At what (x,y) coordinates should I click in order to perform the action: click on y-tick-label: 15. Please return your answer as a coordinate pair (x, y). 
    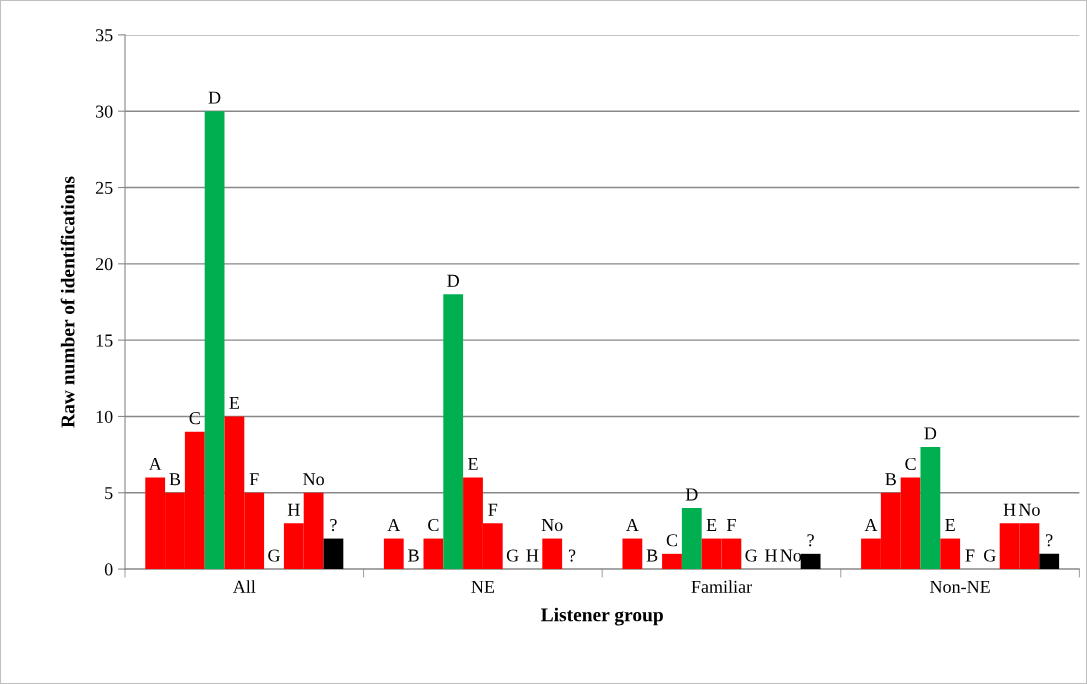
    Looking at the image, I should click on (104, 340).